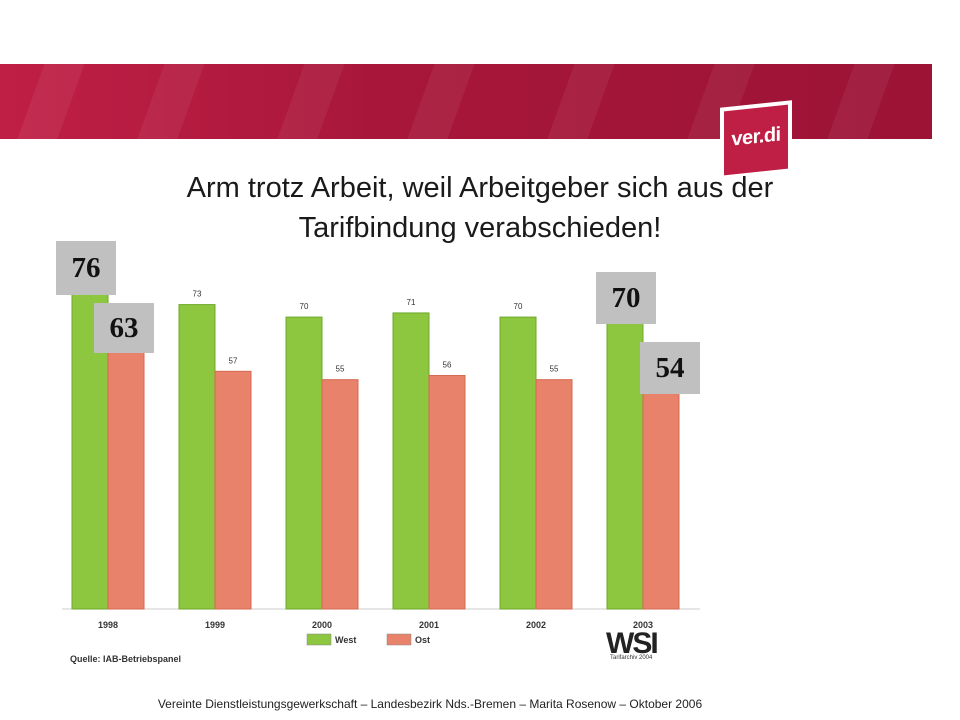  I want to click on wsi-logo-text: WSI, so click(632, 643).